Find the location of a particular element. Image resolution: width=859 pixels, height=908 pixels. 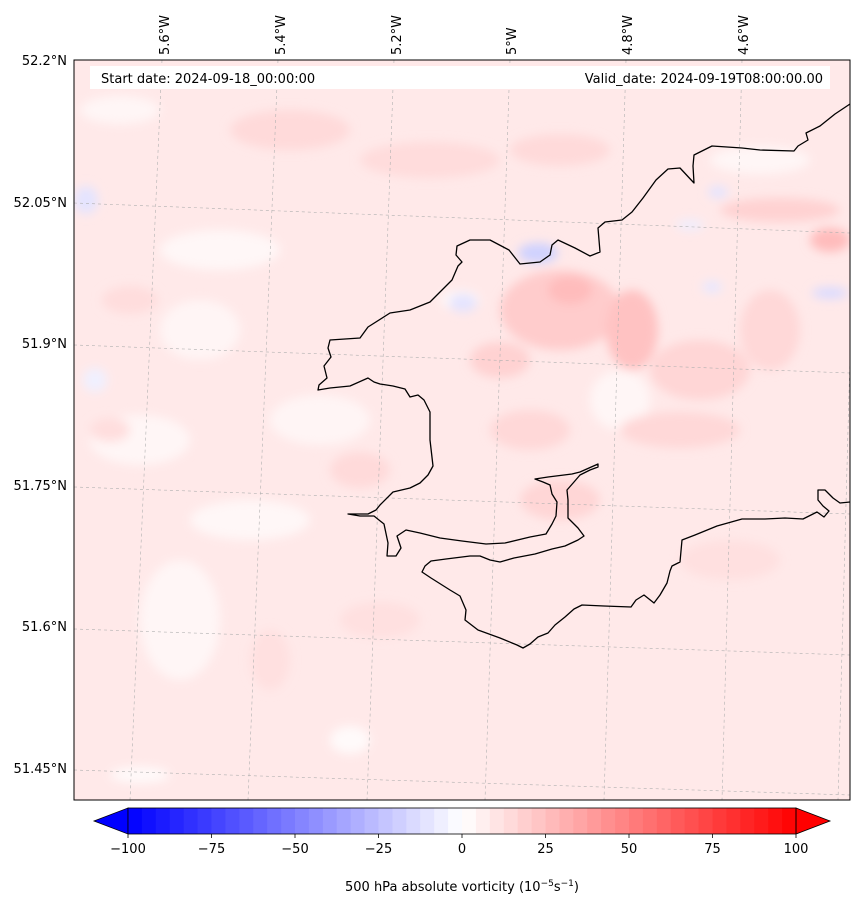

colorbar-extend-min is located at coordinates (110, 821).